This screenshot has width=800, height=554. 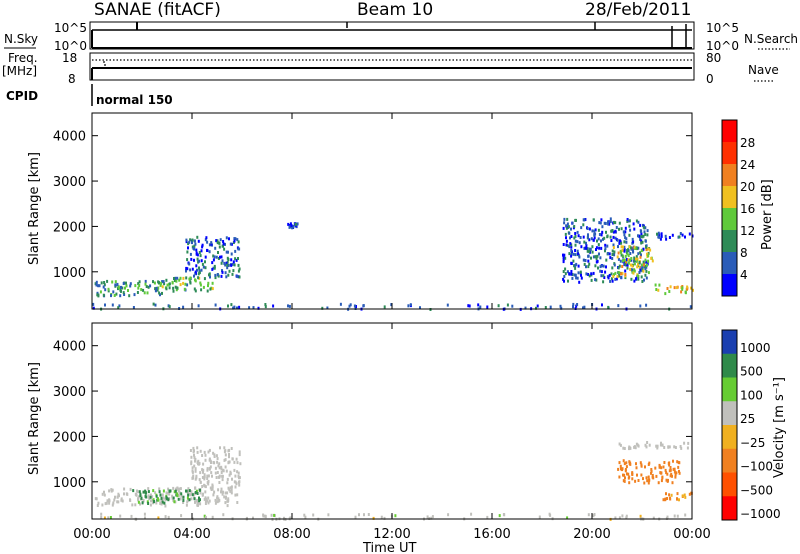 What do you see at coordinates (729, 425) in the screenshot?
I see `colorbar-frame` at bounding box center [729, 425].